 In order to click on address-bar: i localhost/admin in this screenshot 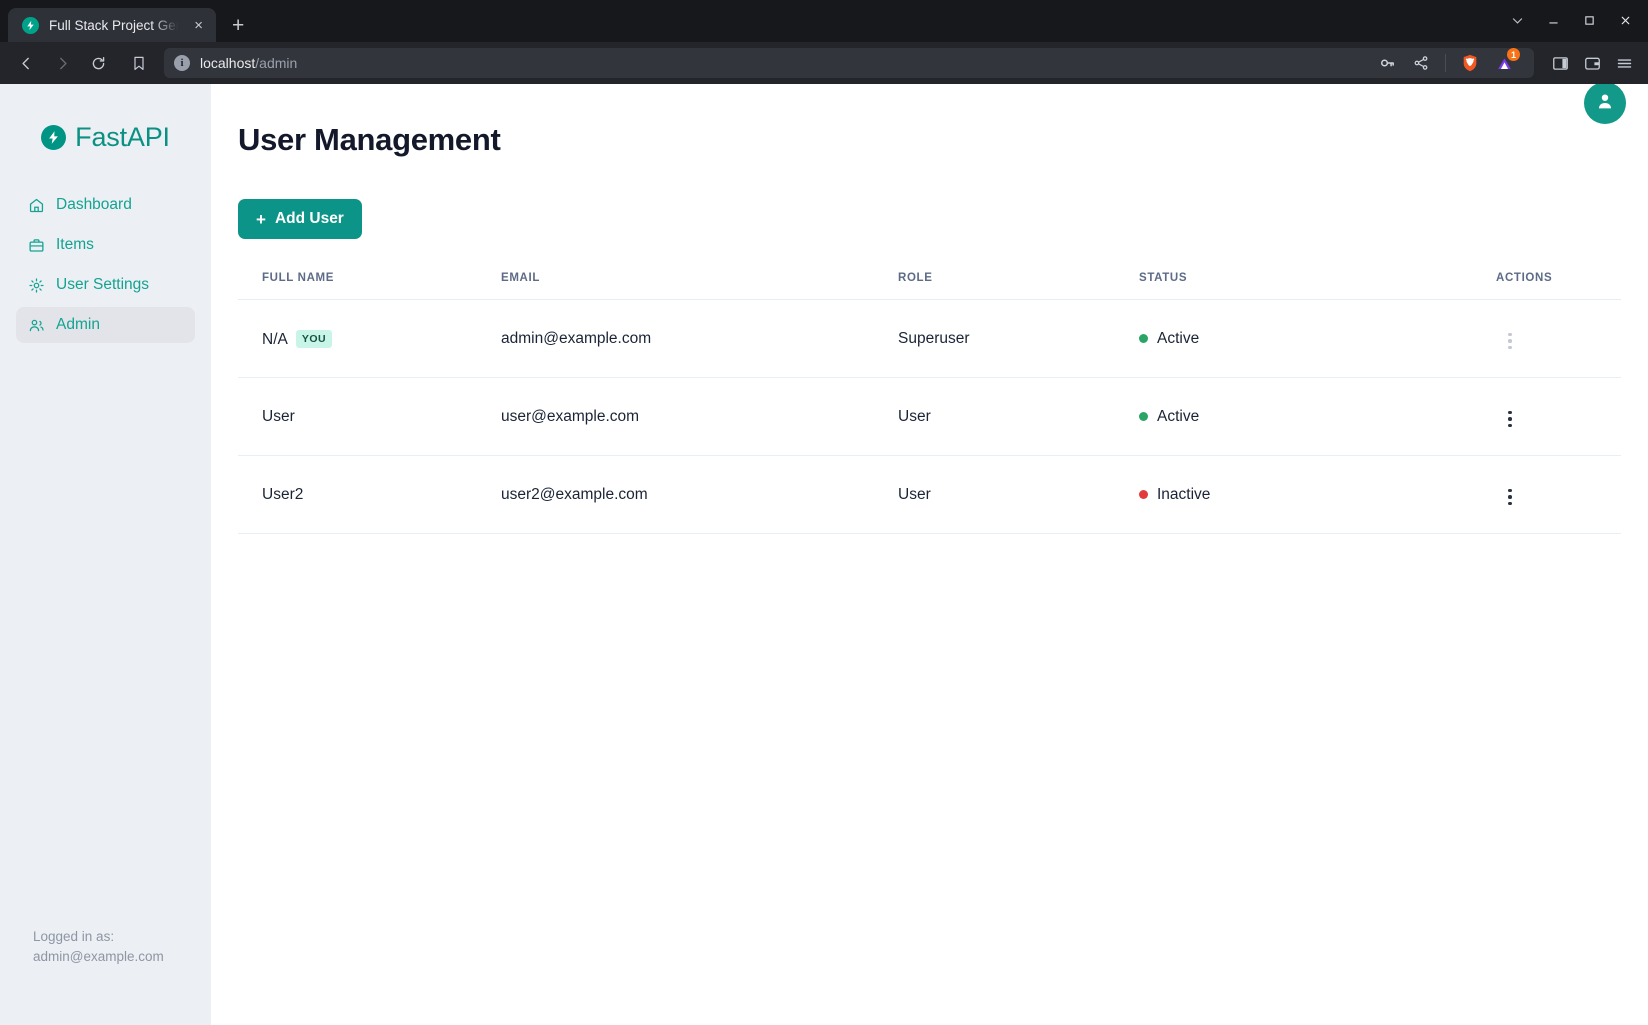, I will do `click(849, 63)`.